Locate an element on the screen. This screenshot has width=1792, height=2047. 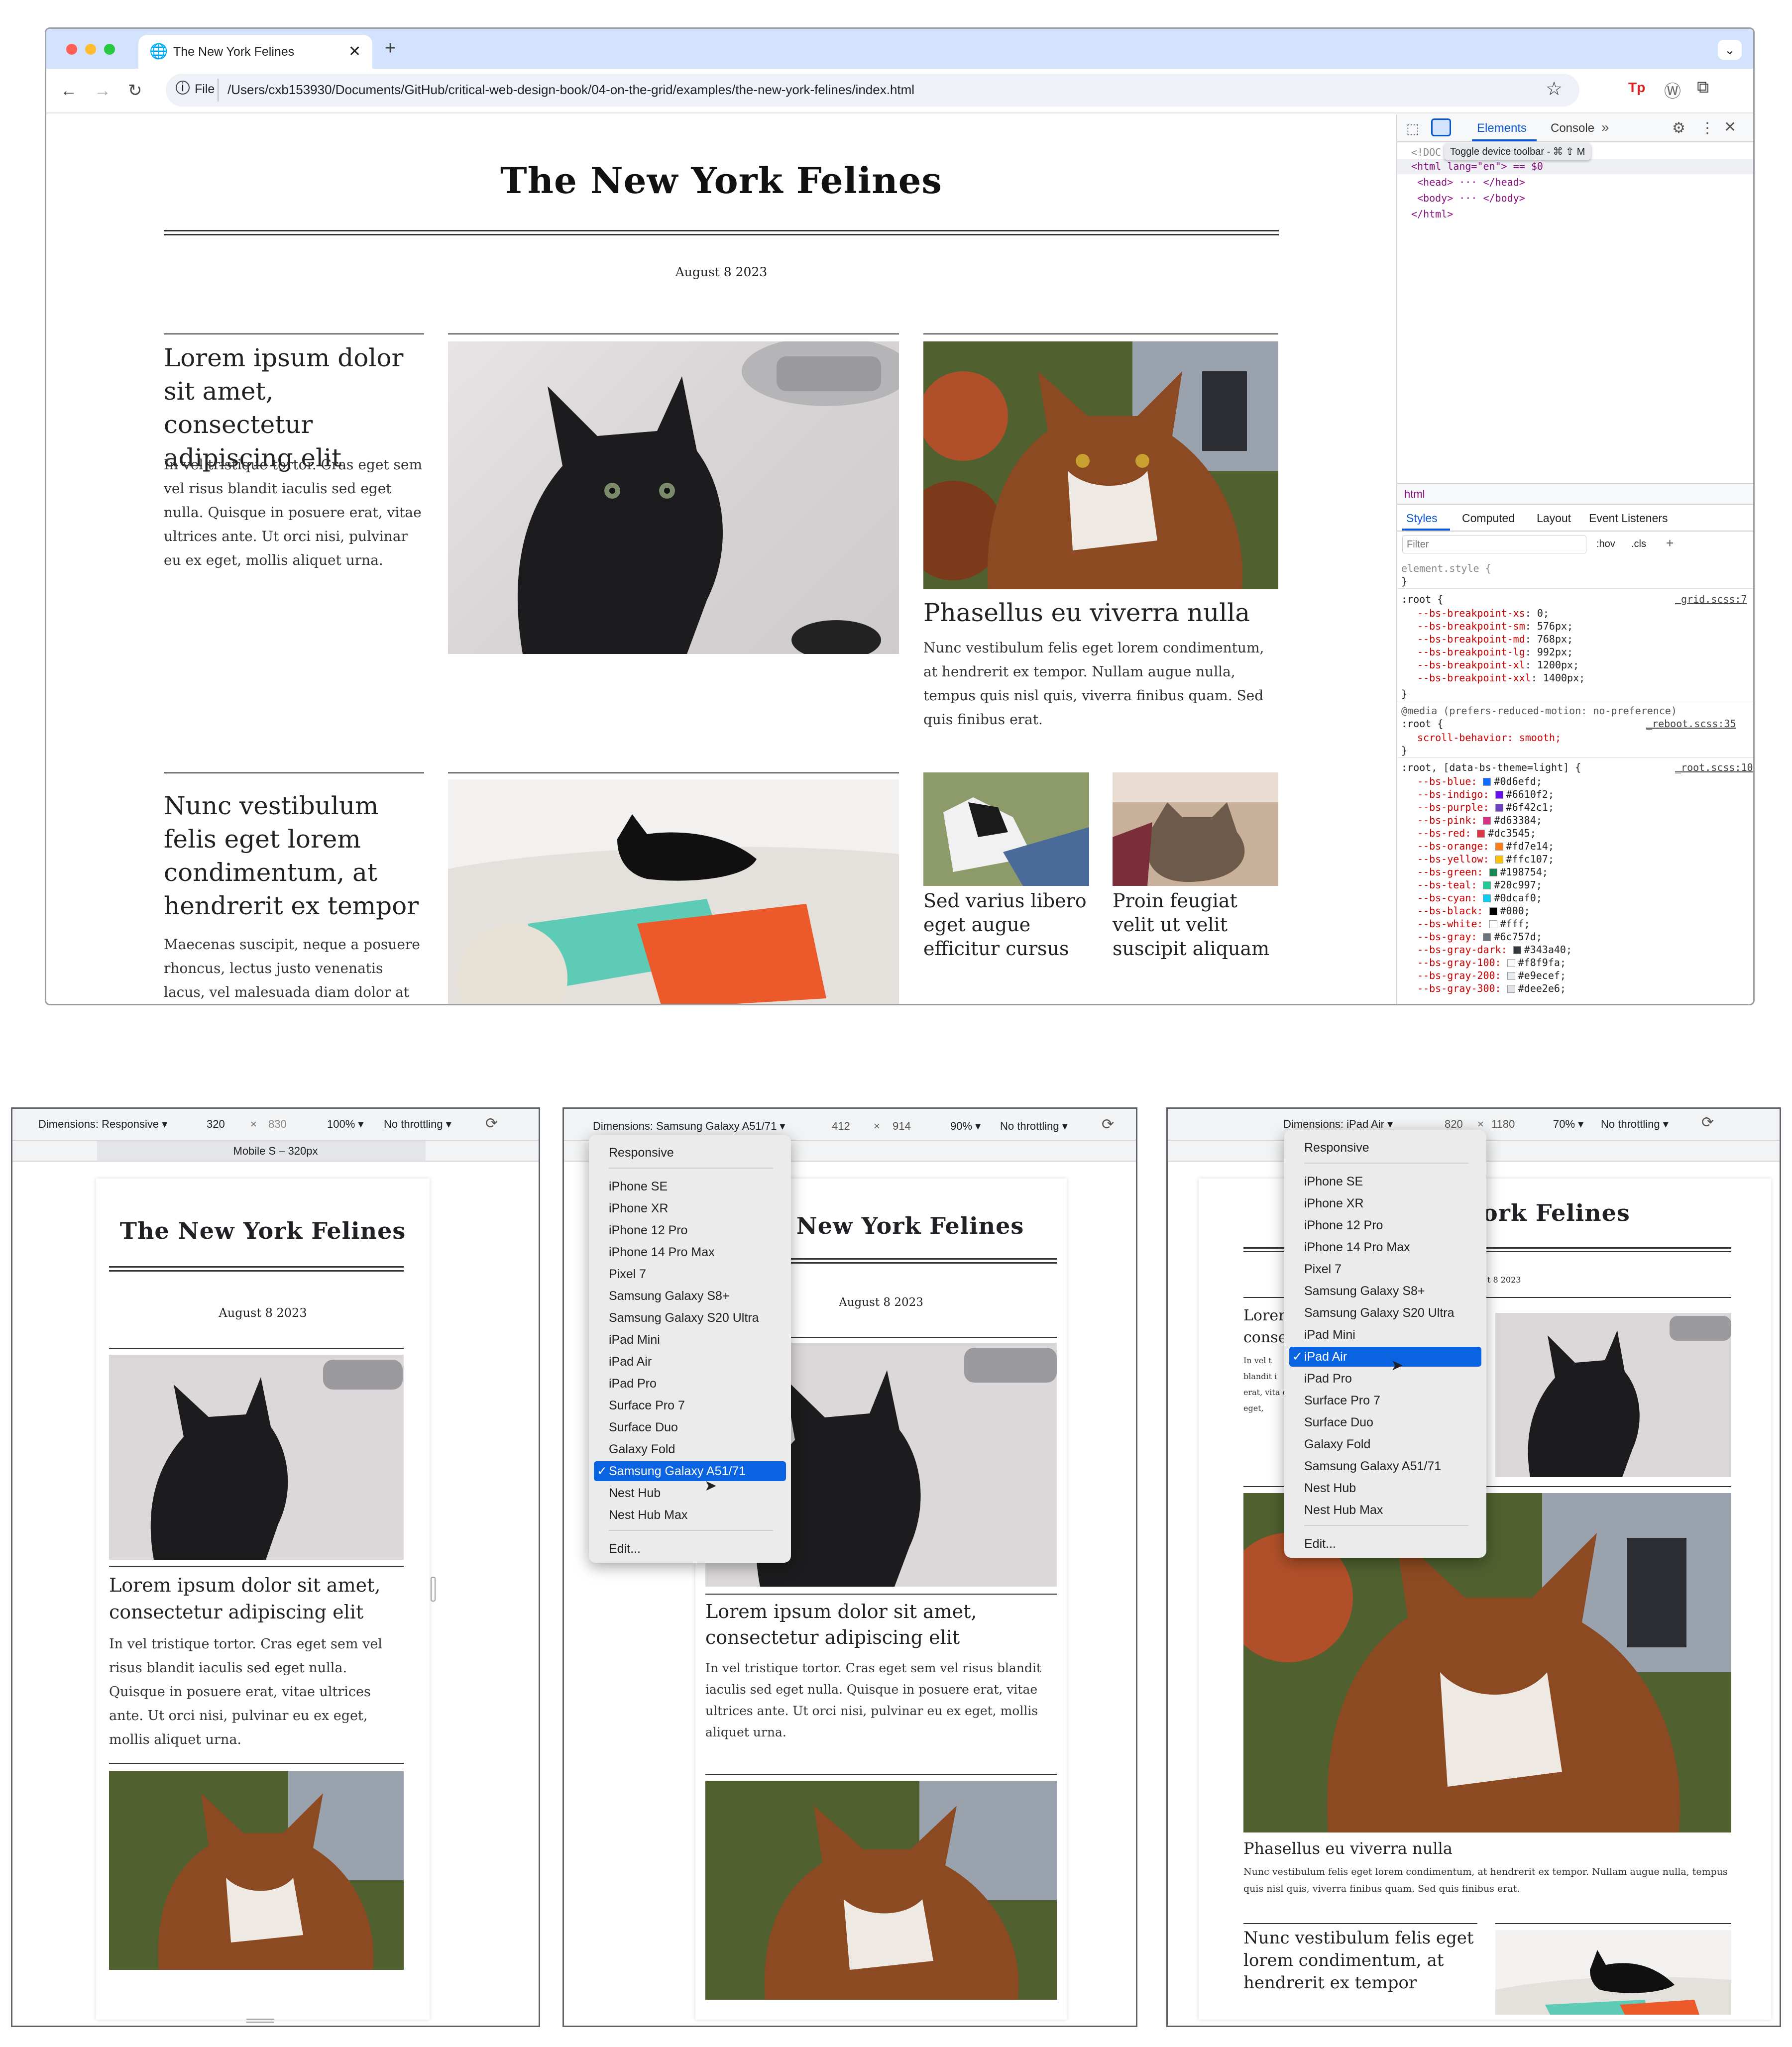
extension-tp-icon: Tp is located at coordinates (1637, 87).